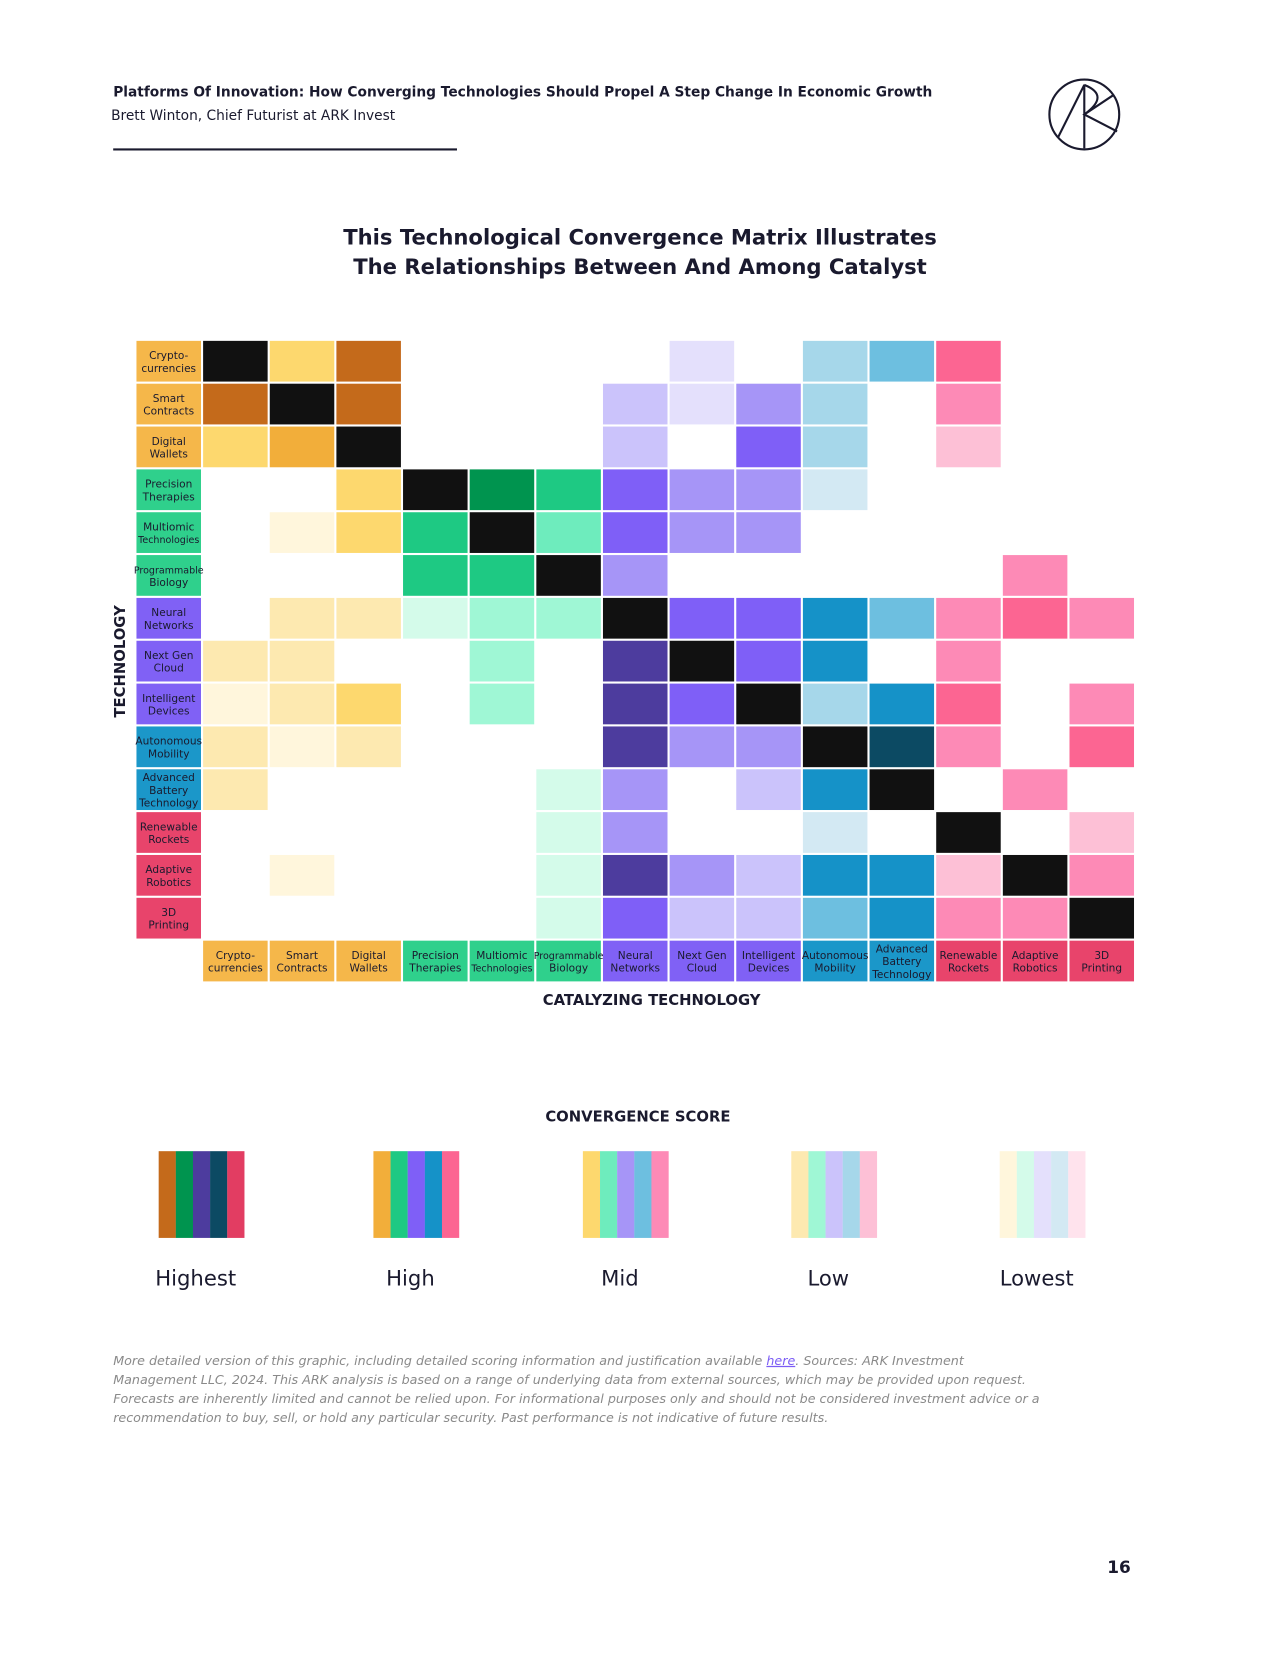 The width and height of the screenshot is (1280, 1656). What do you see at coordinates (769, 969) in the screenshot?
I see `tech-label: Devices` at bounding box center [769, 969].